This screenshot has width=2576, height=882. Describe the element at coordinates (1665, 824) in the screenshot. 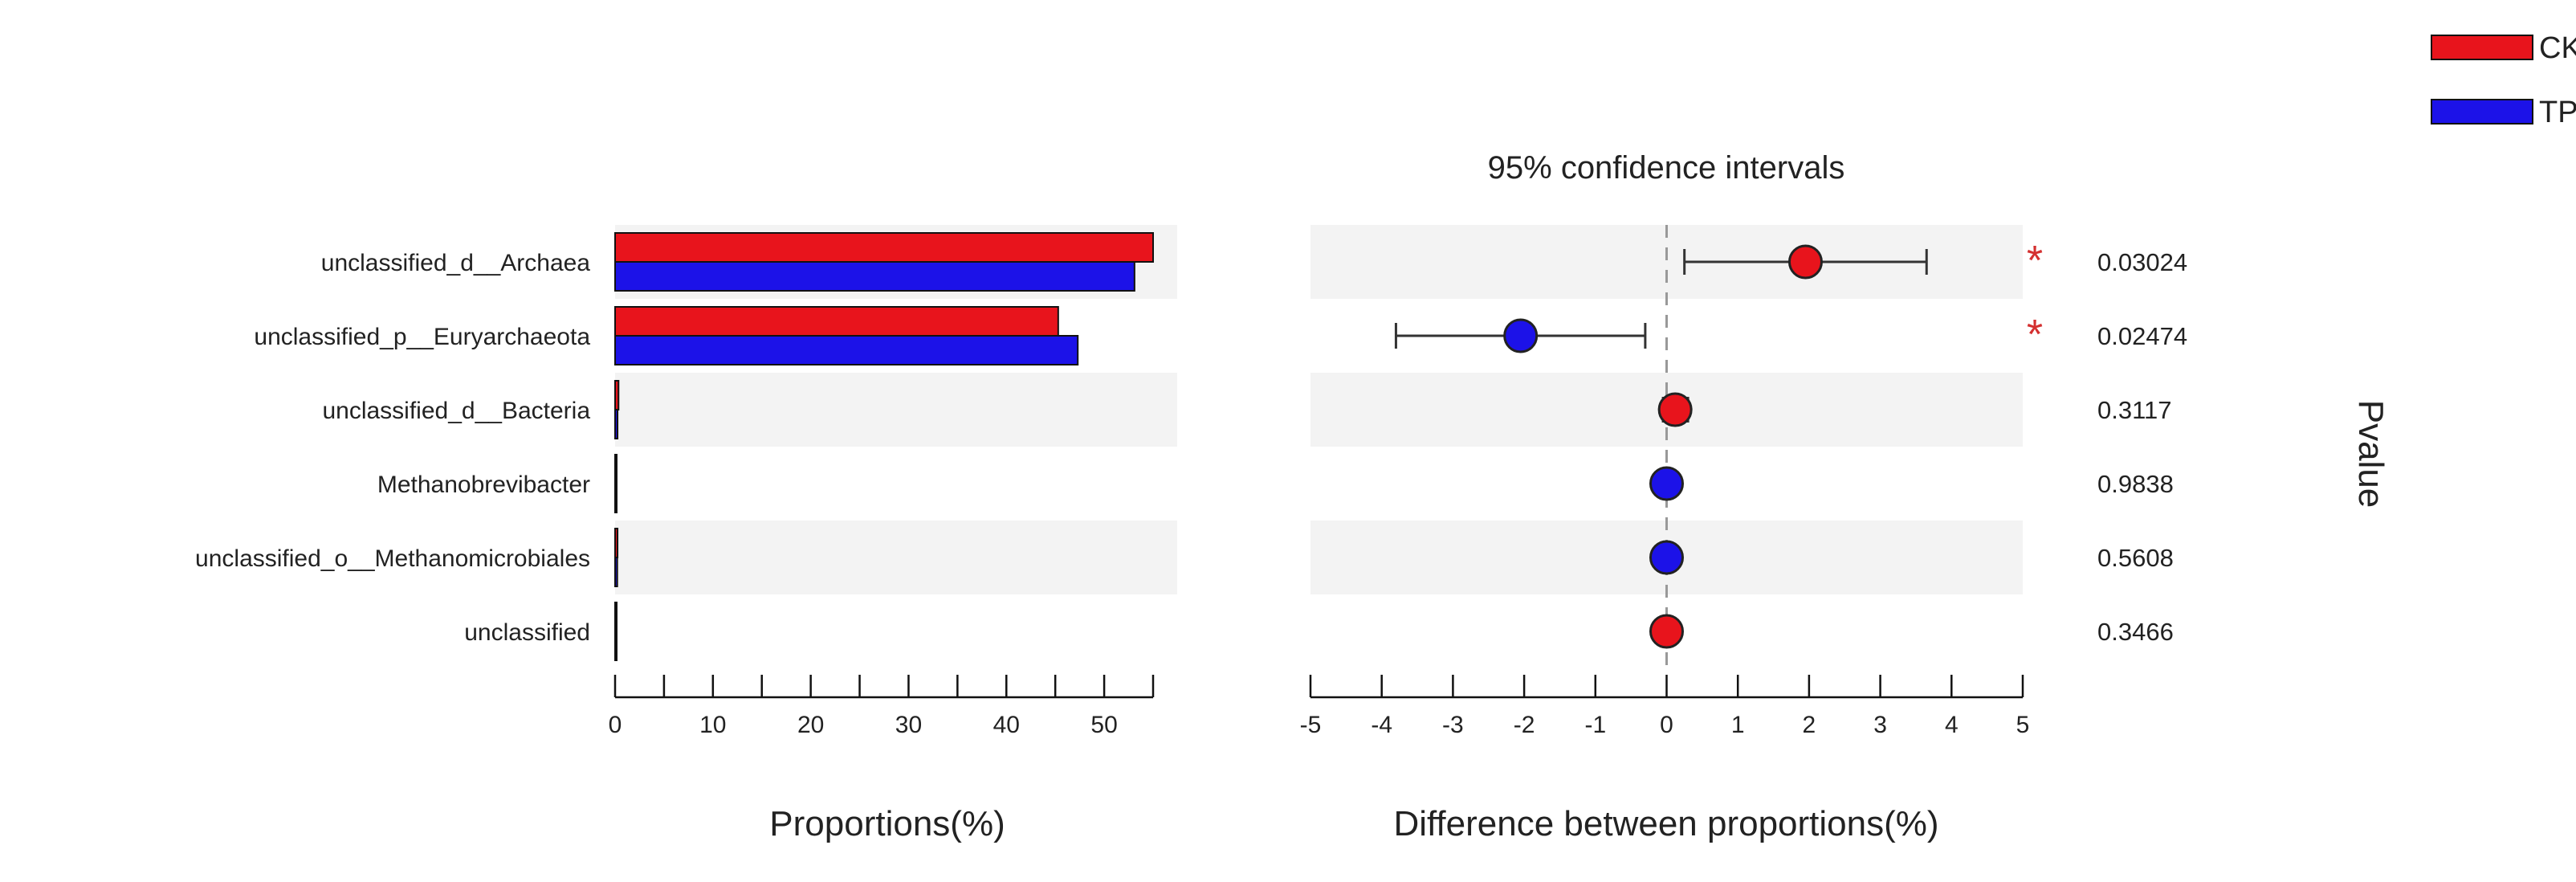

I see `difference-axis-title: Difference between proportions(%)` at that location.